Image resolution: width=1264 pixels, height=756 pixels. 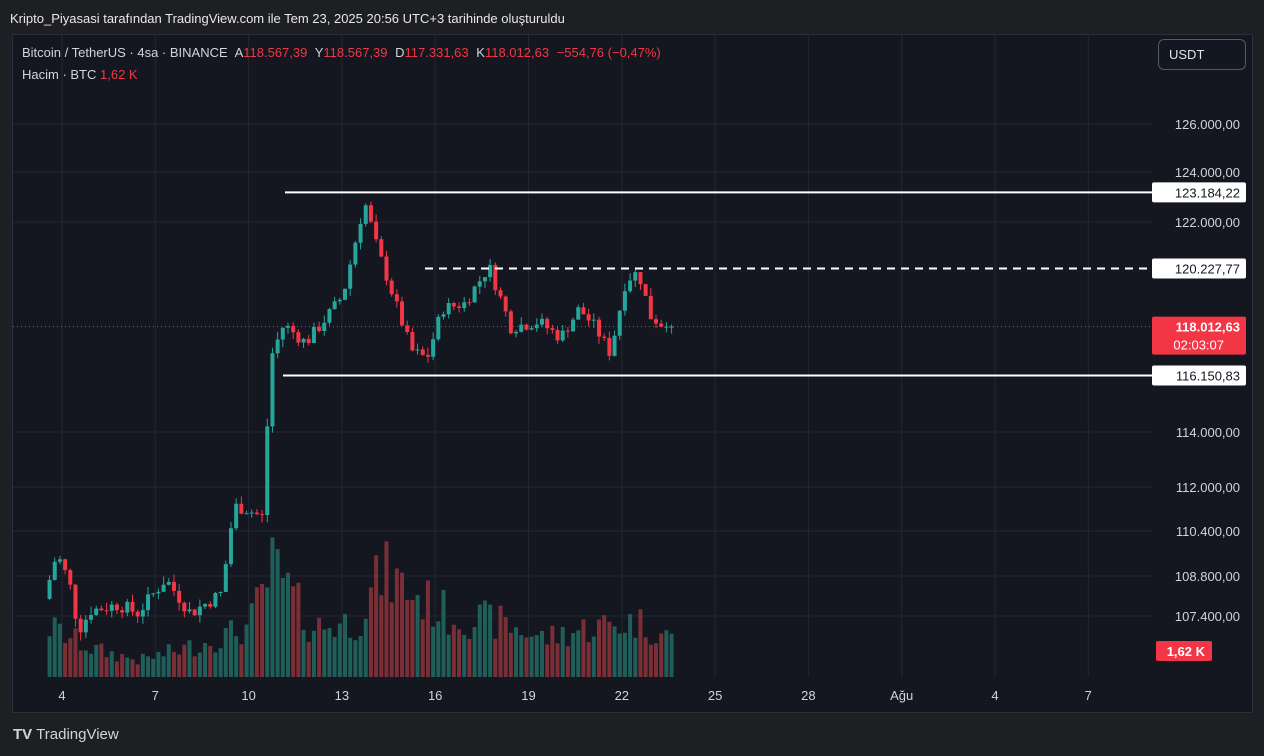 I want to click on price-tick-label: 110.400,00, so click(x=1208, y=531).